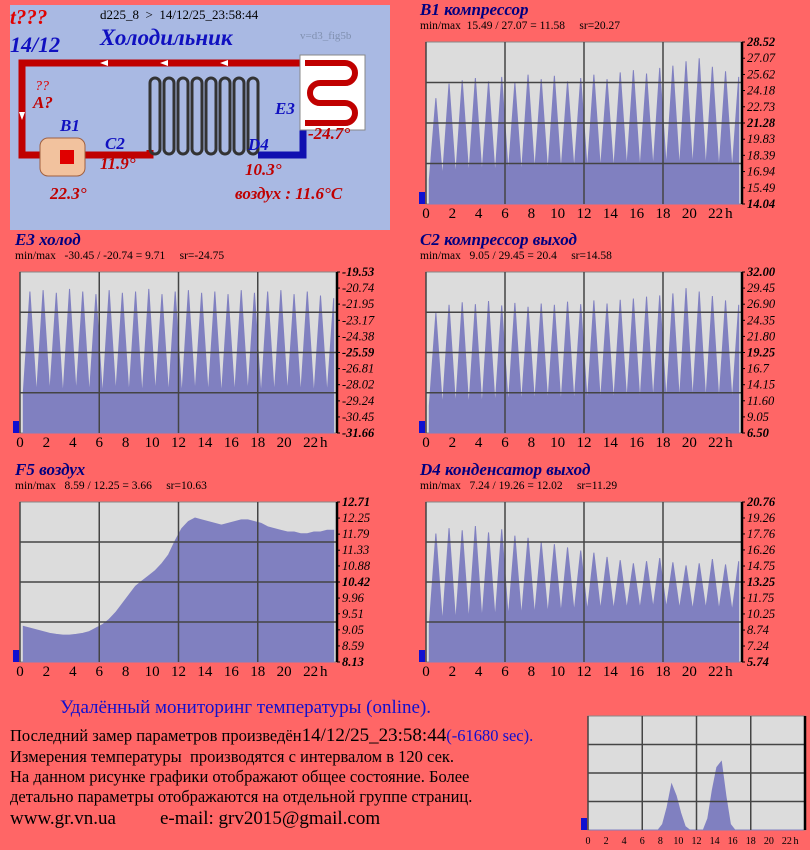  I want to click on y-tick-label: 20.76, so click(761, 502).